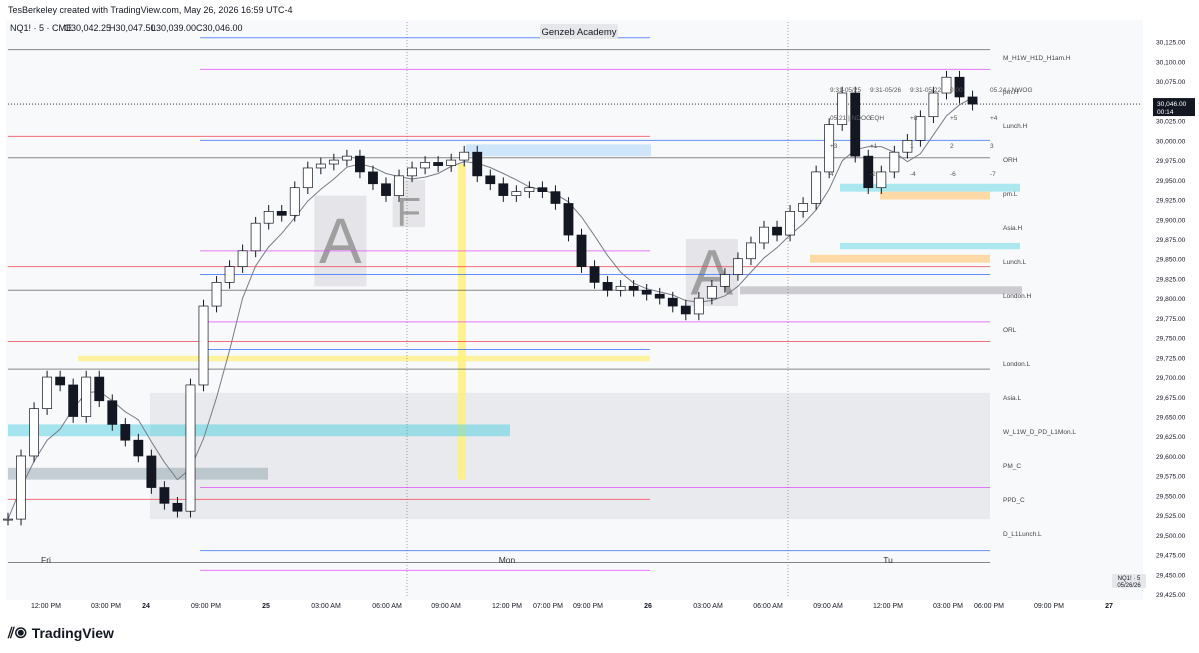 The image size is (1199, 653). Describe the element at coordinates (874, 146) in the screenshot. I see `annotation-11: +1` at that location.